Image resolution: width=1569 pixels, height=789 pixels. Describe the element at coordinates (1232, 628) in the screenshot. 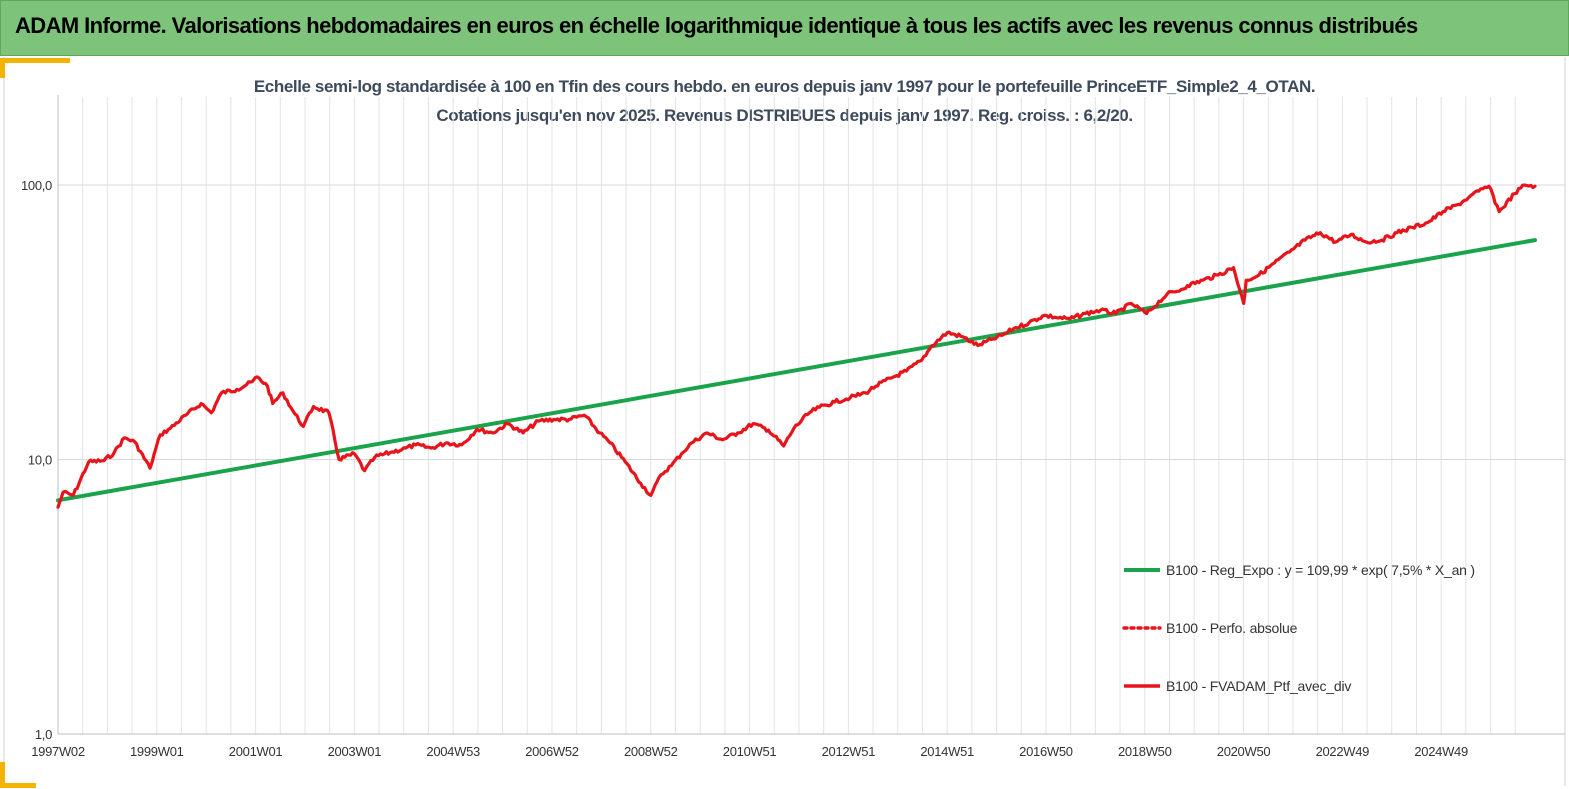

I see `legend-label: B100 - Perfo. absolue` at that location.